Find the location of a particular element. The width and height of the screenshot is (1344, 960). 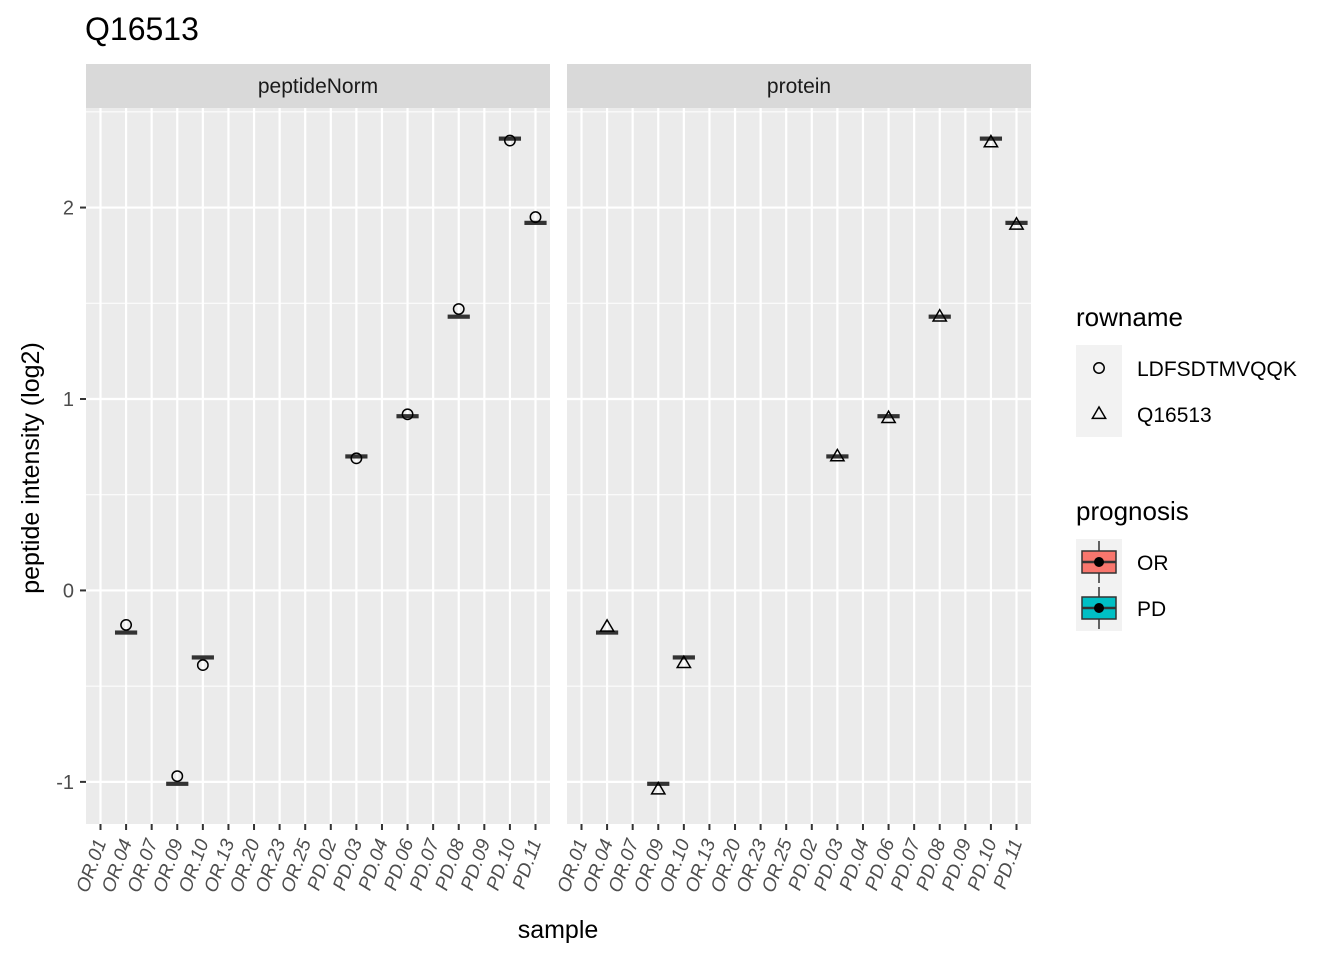

point-triangle-PD.08 is located at coordinates (939, 315).